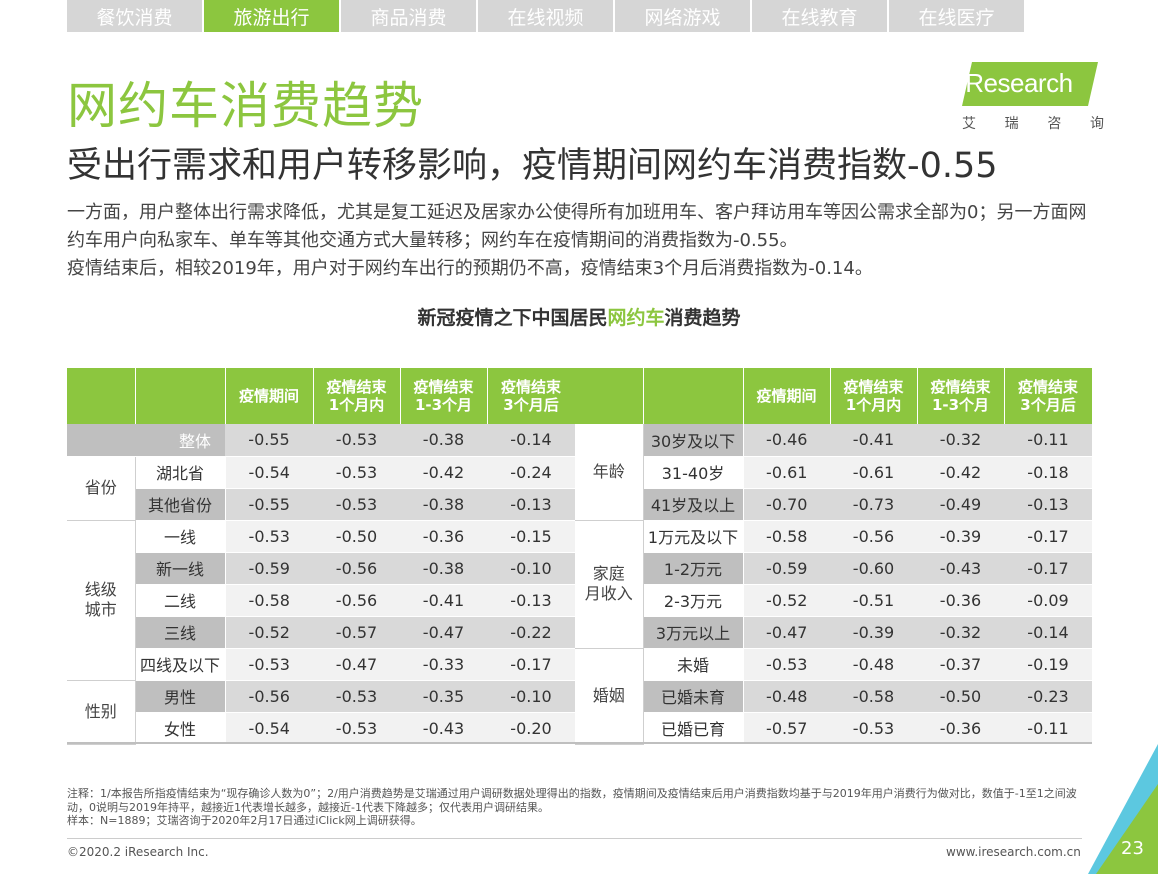  What do you see at coordinates (693, 600) in the screenshot?
I see `row-label: 2-3万元` at bounding box center [693, 600].